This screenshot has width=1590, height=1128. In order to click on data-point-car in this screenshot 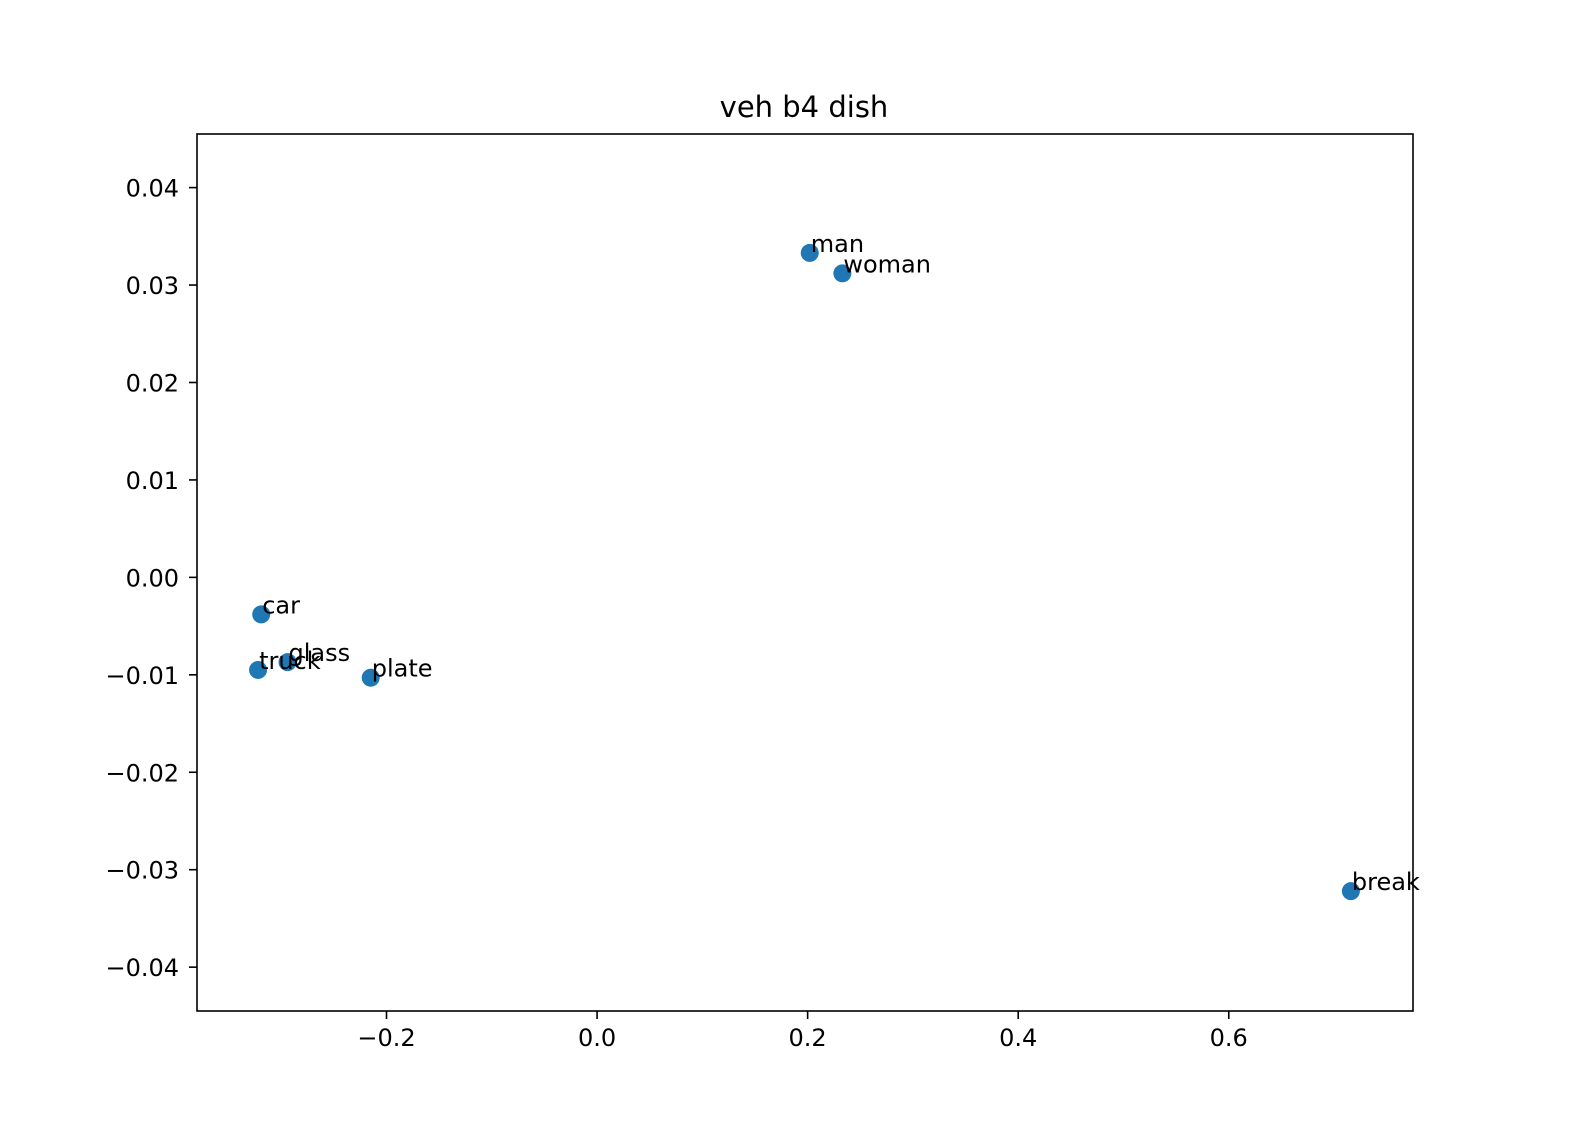, I will do `click(261, 614)`.